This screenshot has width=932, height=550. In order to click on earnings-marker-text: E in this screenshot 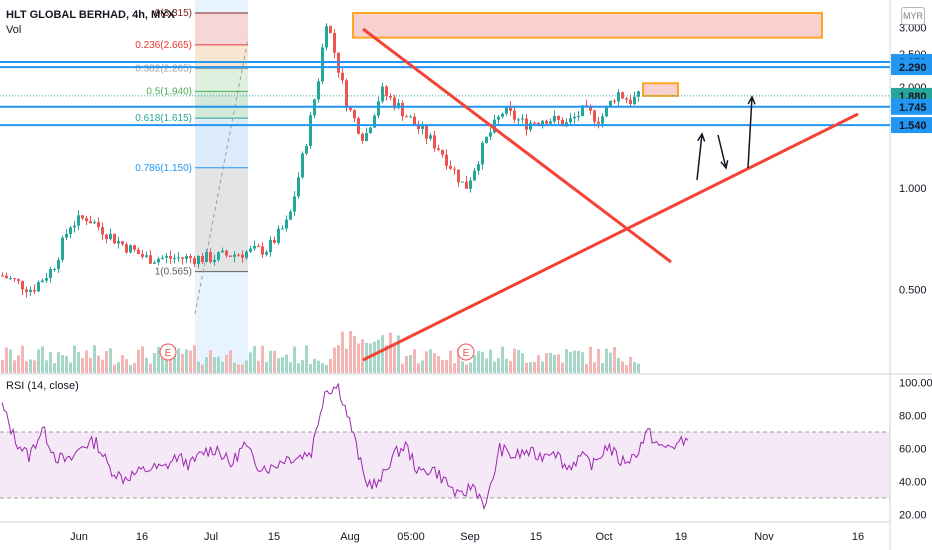, I will do `click(168, 353)`.